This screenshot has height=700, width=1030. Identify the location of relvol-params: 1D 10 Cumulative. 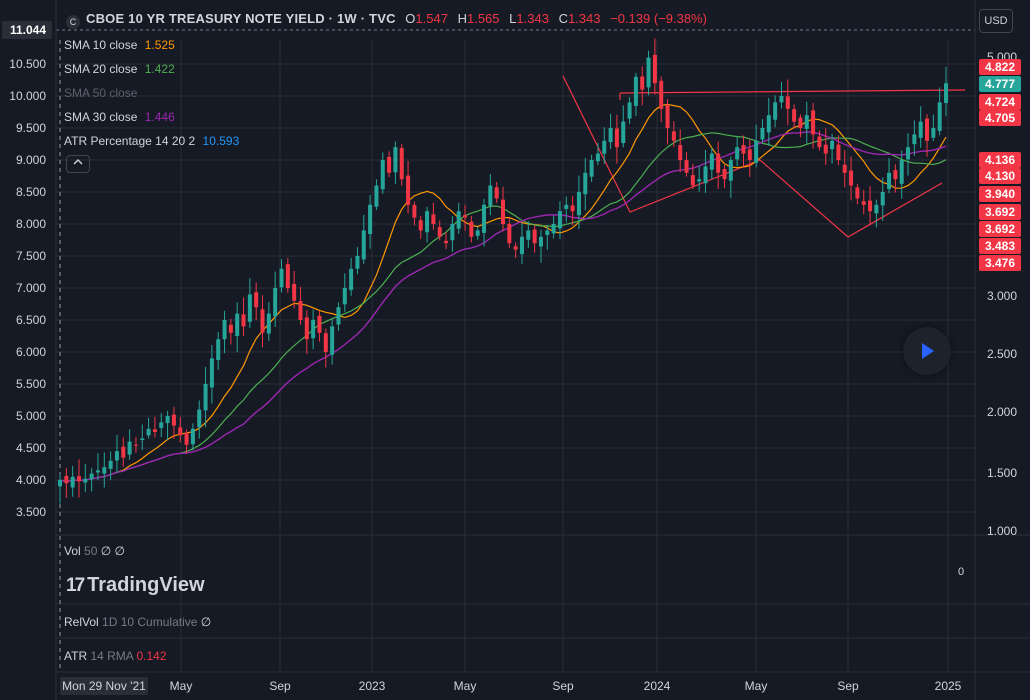
(150, 622).